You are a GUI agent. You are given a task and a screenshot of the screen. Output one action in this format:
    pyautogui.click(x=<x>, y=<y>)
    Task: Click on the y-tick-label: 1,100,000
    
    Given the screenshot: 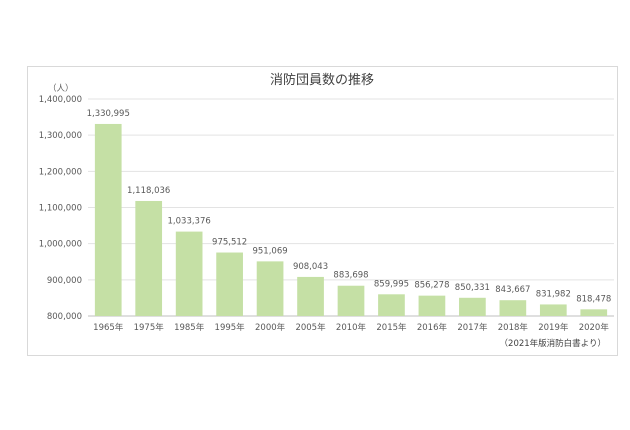 What is the action you would take?
    pyautogui.click(x=60, y=209)
    